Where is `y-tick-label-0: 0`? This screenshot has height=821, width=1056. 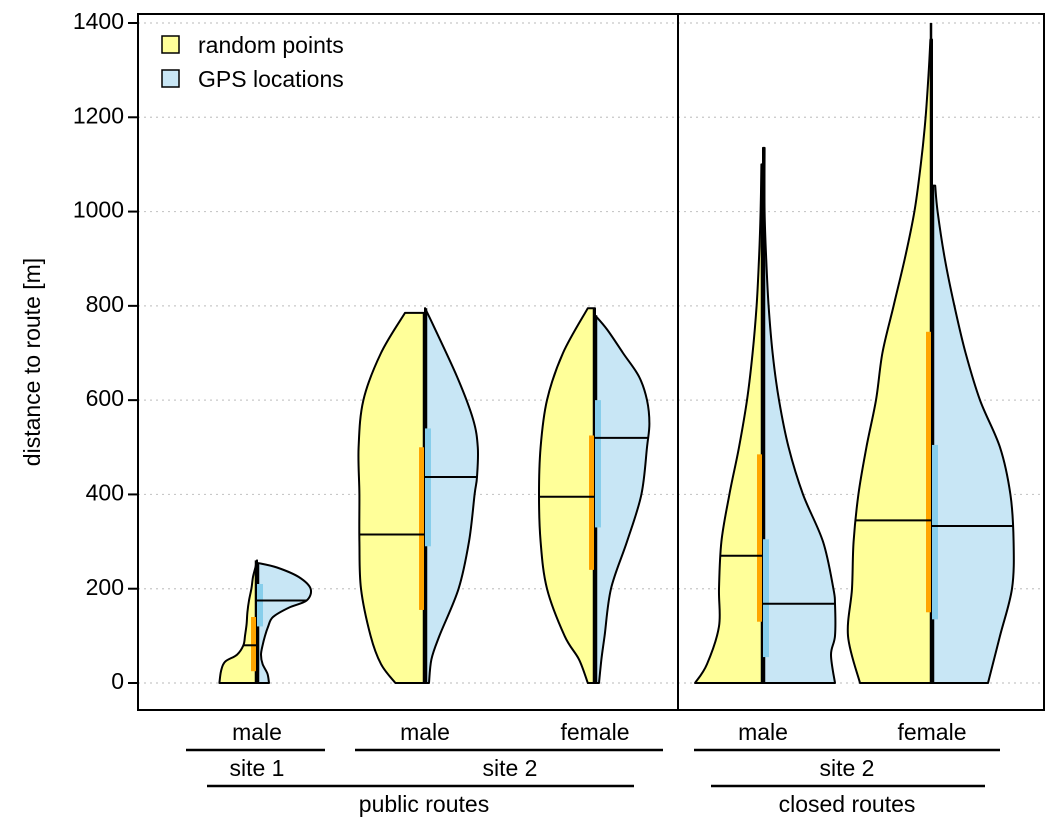 y-tick-label-0: 0 is located at coordinates (117, 681).